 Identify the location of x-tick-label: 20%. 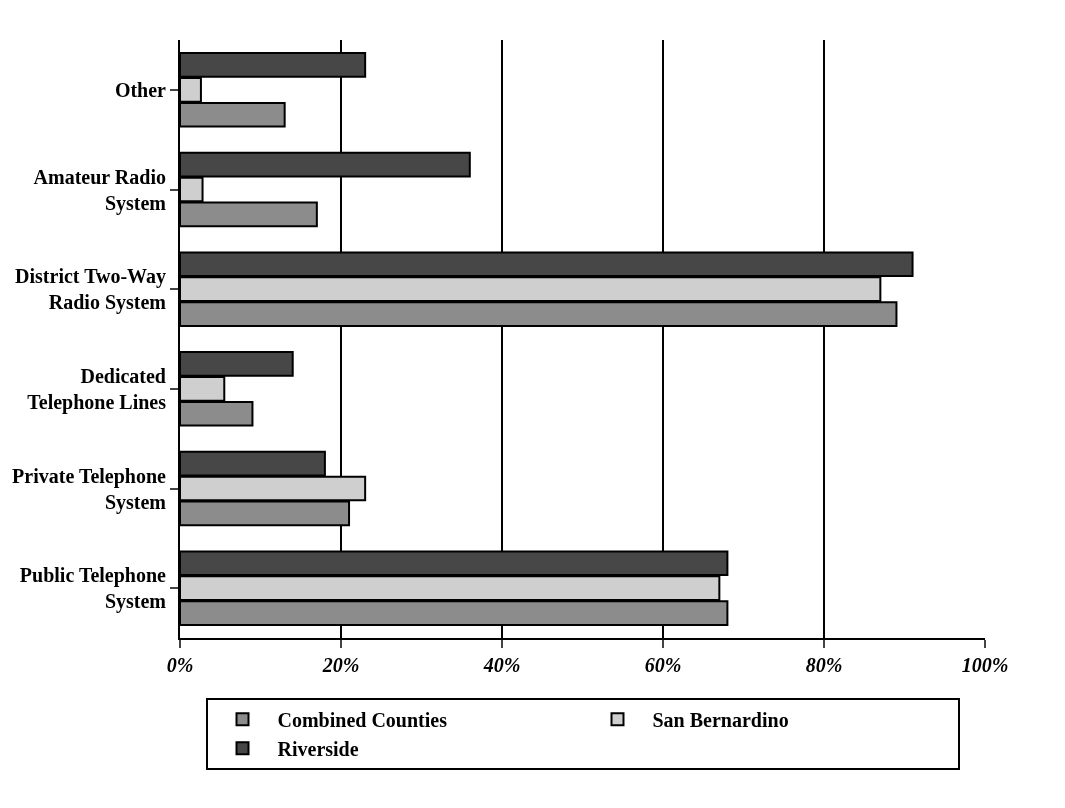
(340, 665).